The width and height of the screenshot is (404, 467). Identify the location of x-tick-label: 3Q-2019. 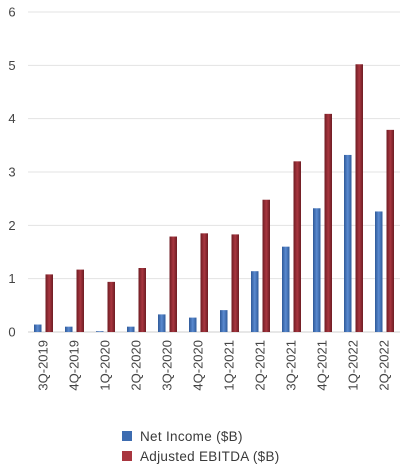
(43, 365).